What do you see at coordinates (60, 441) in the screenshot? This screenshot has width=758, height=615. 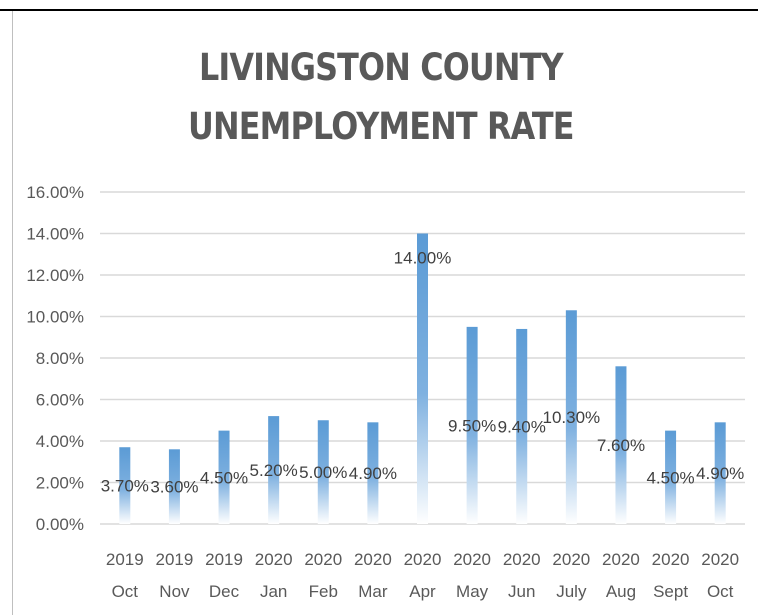 I see `y-tick-label: 4.00%` at bounding box center [60, 441].